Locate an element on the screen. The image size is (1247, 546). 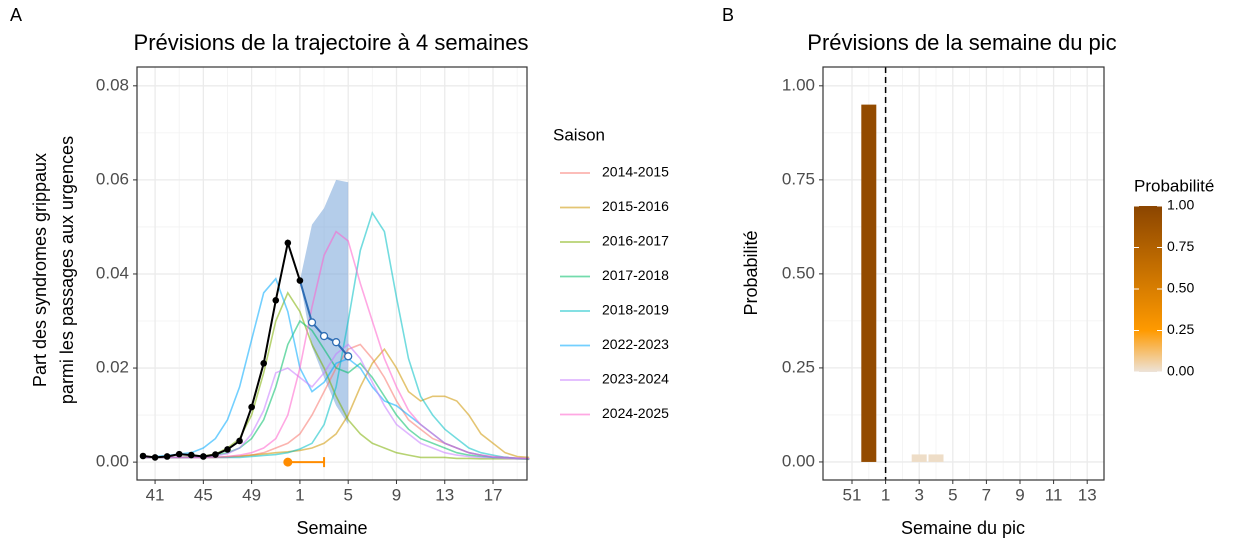
x-tick-label: 45 is located at coordinates (203, 494).